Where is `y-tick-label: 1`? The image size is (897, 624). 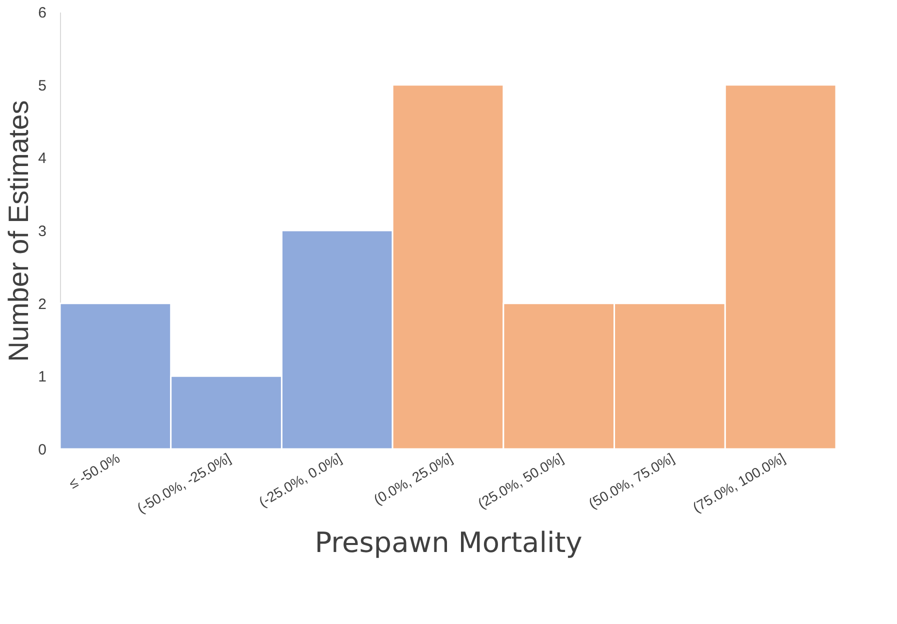 y-tick-label: 1 is located at coordinates (42, 377).